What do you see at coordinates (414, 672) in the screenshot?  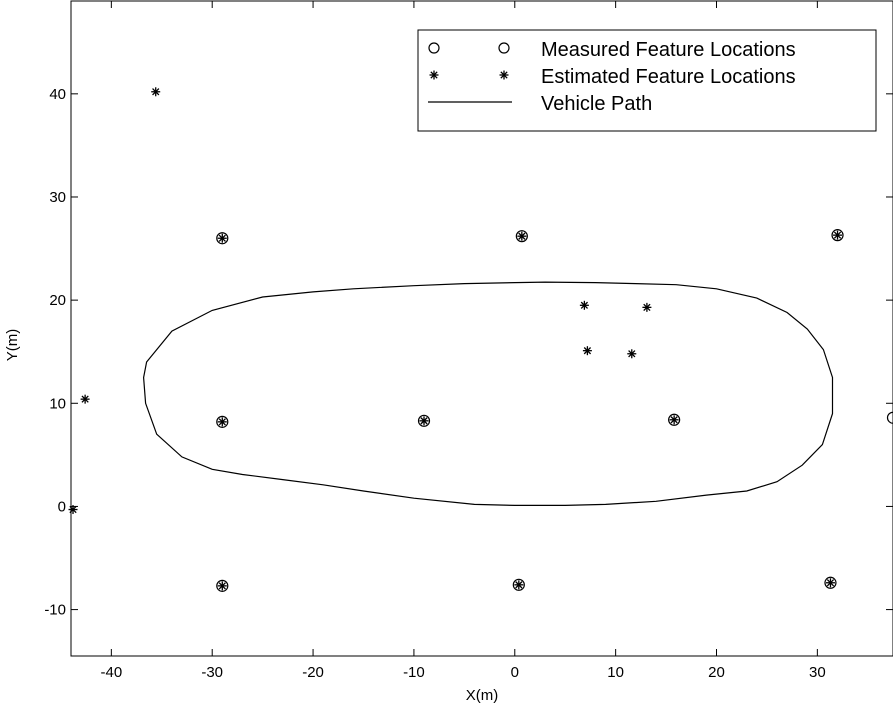 I see `x-tick-label: -10` at bounding box center [414, 672].